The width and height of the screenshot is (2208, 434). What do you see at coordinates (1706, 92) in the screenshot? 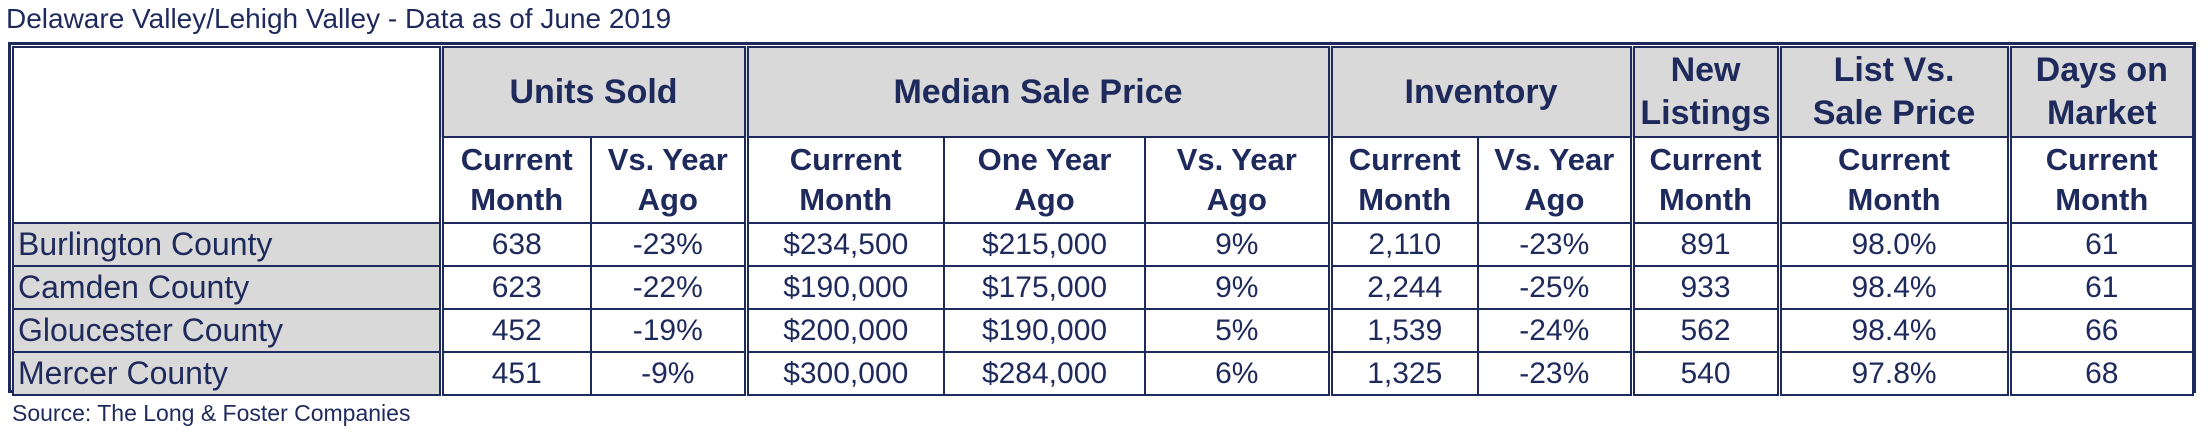
I see `group-new-listings: New Listings` at bounding box center [1706, 92].